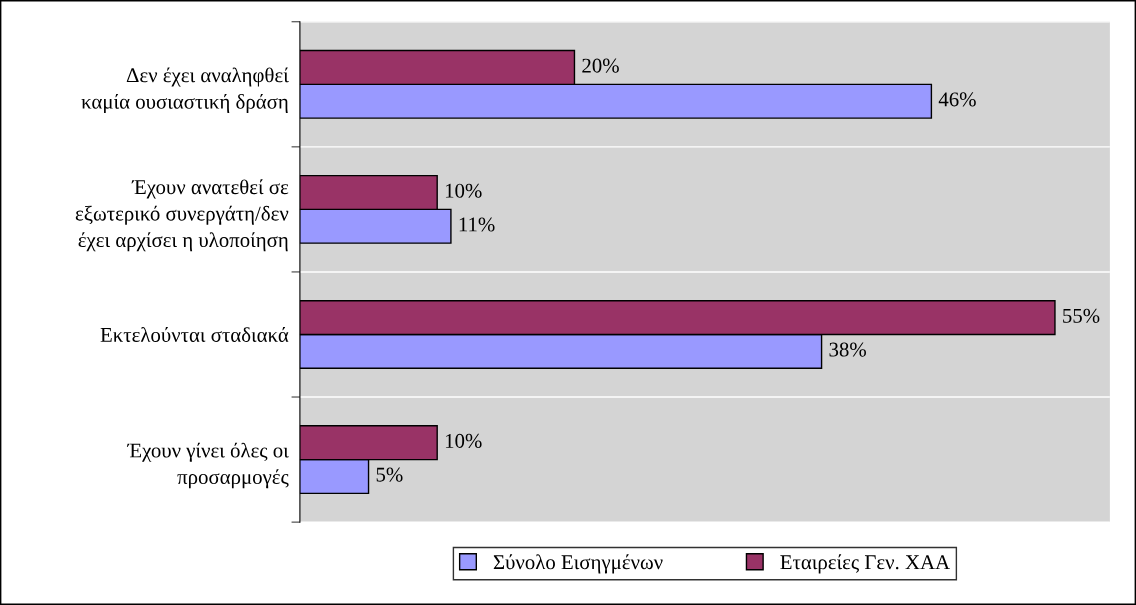  Describe the element at coordinates (207, 465) in the screenshot. I see `y-tick-label: Έχουν γίνει όλες οι προσαρμογές` at that location.